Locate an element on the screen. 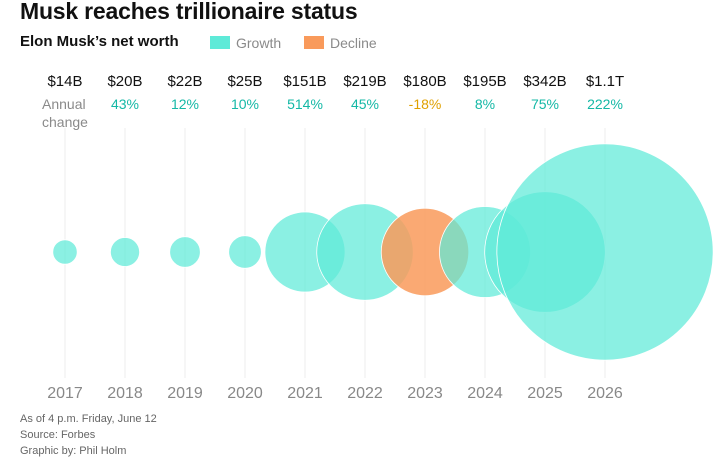  year-label-2020: 2020 is located at coordinates (245, 393).